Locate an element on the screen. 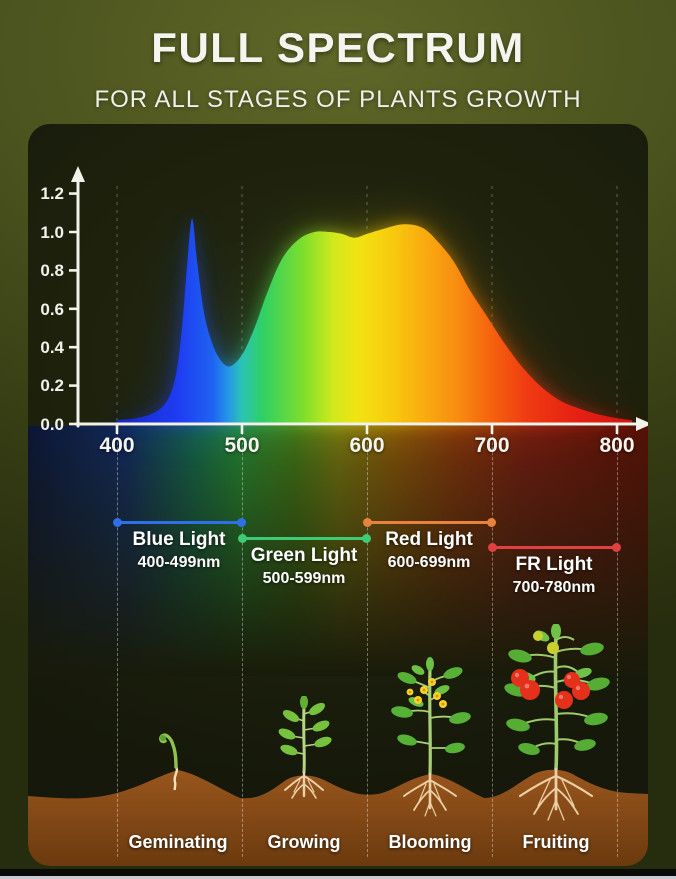 Image resolution: width=676 pixels, height=879 pixels. y-axis-arrow is located at coordinates (78, 174).